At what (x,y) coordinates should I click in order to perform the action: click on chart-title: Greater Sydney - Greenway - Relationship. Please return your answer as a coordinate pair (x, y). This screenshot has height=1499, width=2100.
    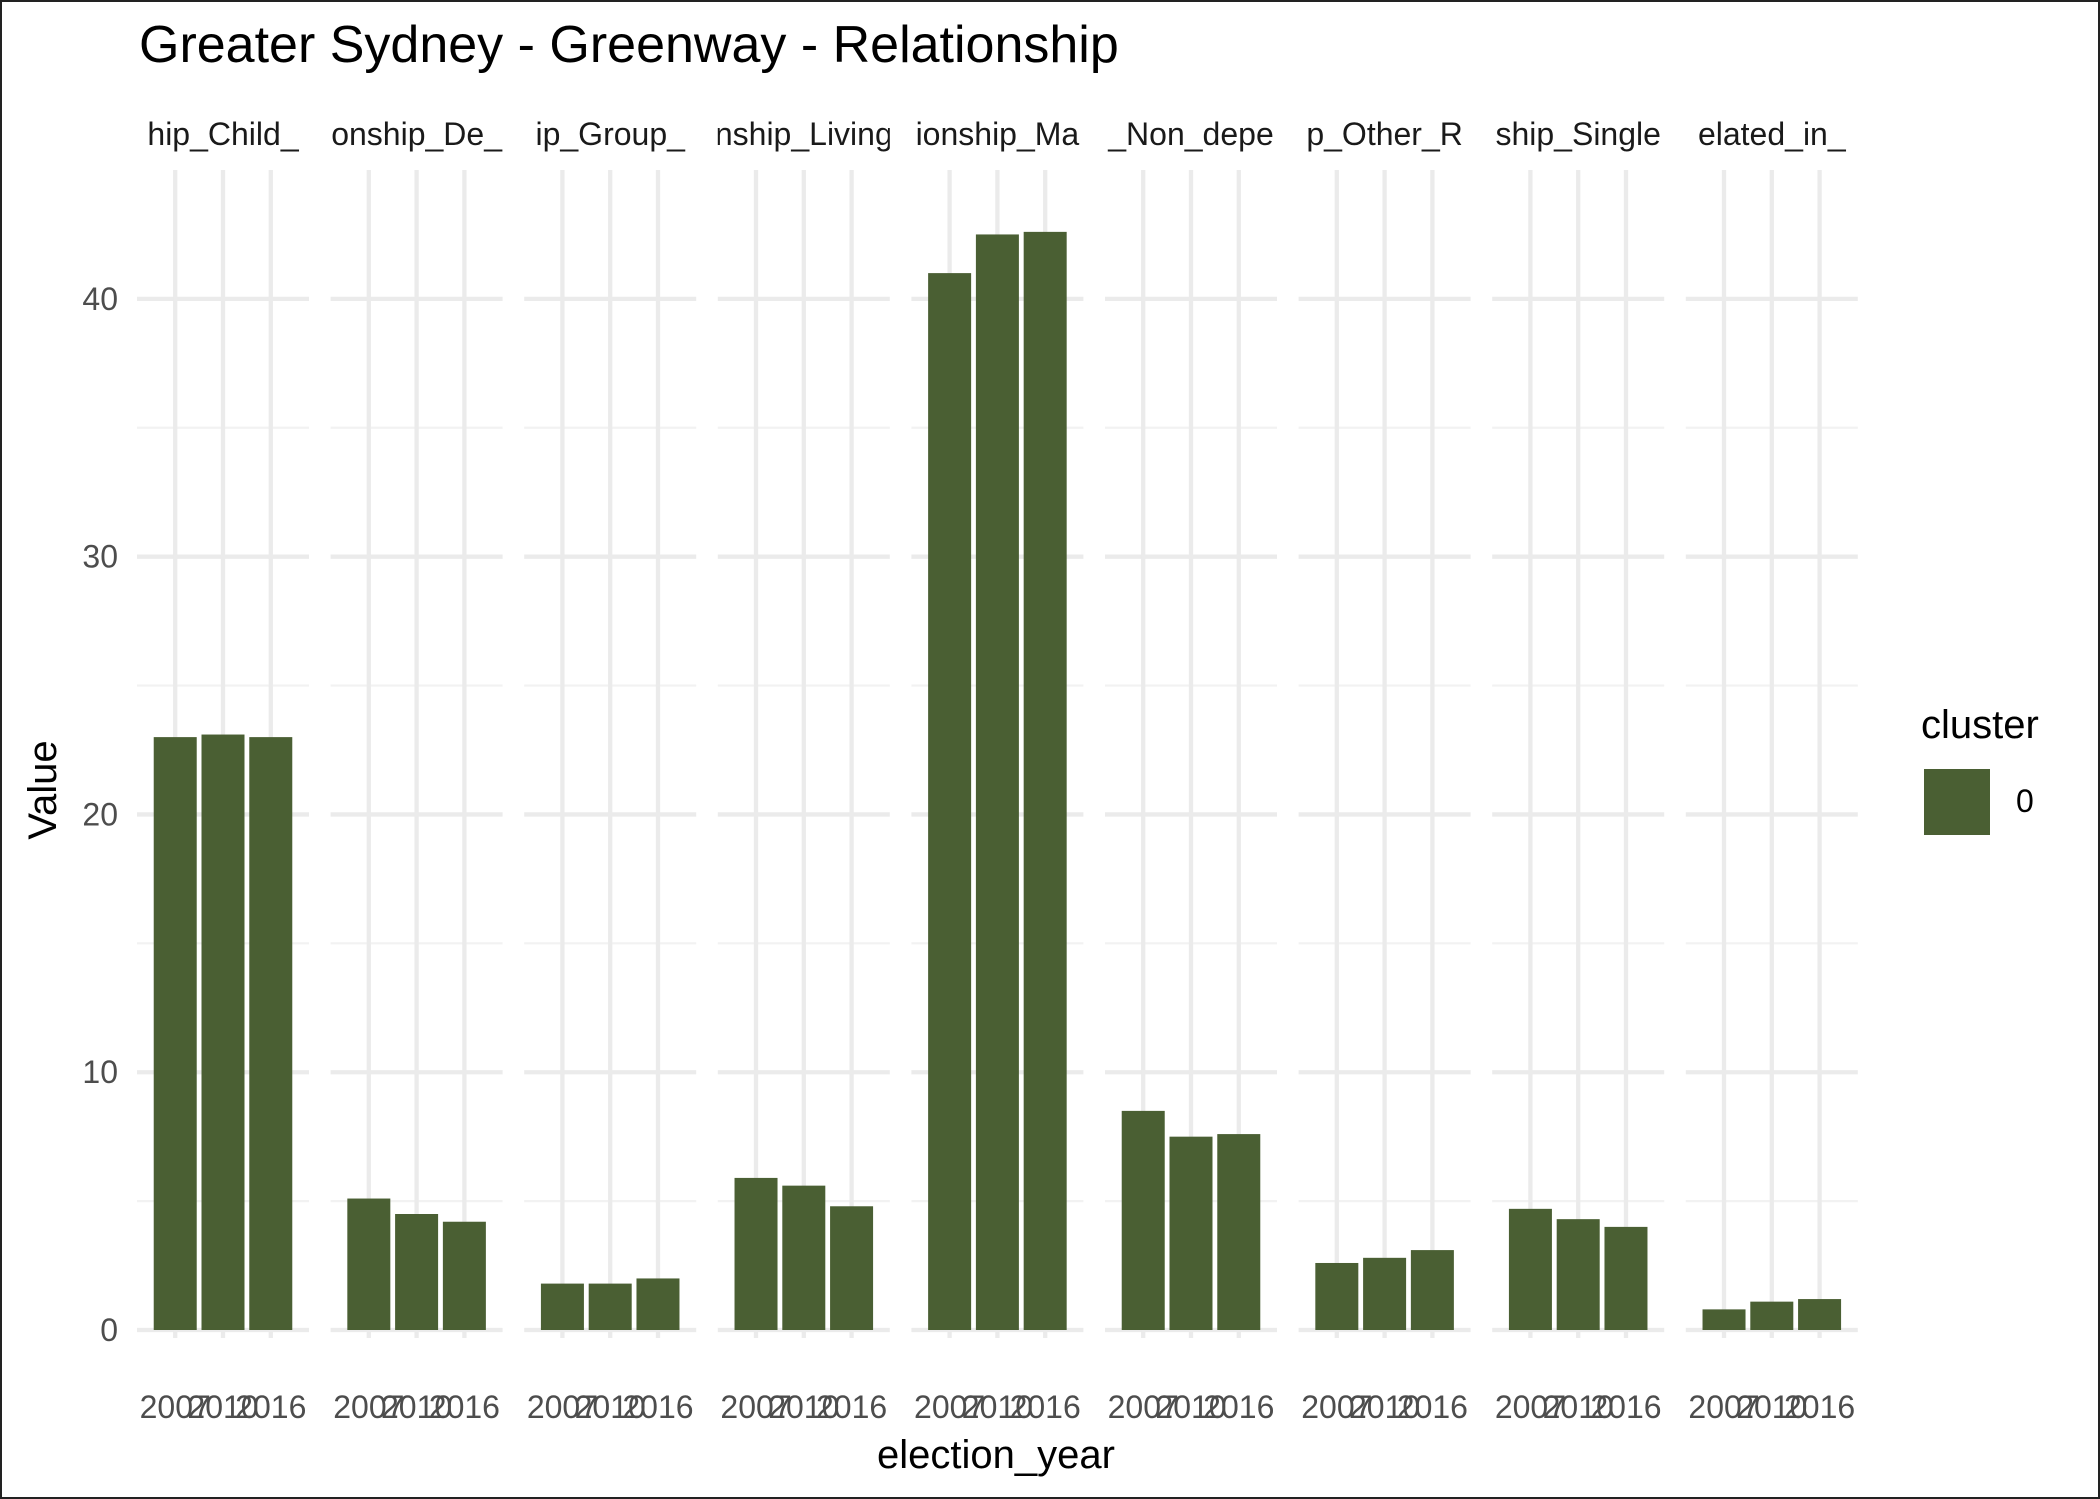
    Looking at the image, I should click on (629, 45).